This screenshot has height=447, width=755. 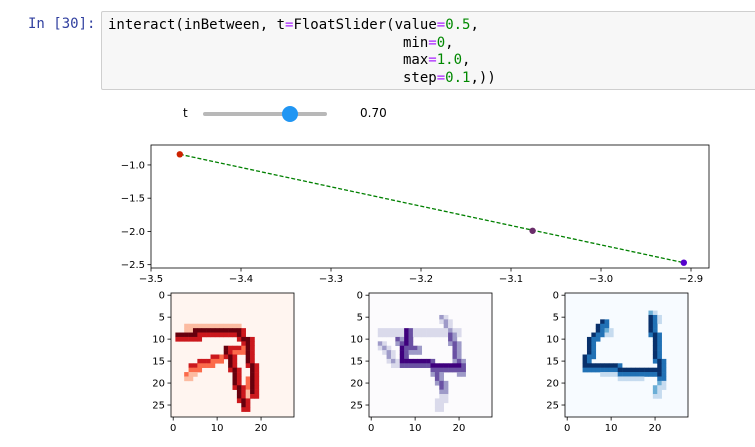 What do you see at coordinates (466, 60) in the screenshot?
I see `code-text: ,` at bounding box center [466, 60].